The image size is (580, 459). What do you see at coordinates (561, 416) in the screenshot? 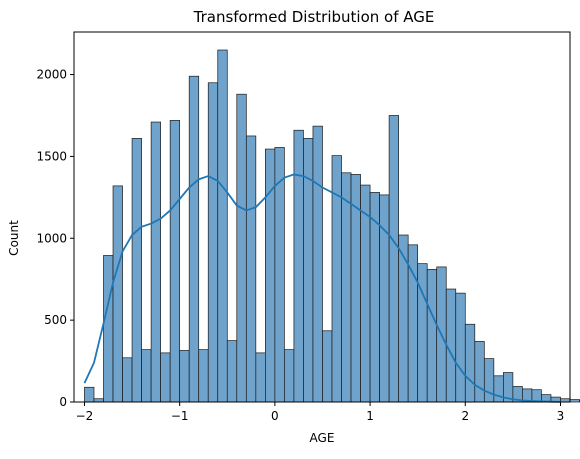
I see `x-tick-label: 3` at bounding box center [561, 416].